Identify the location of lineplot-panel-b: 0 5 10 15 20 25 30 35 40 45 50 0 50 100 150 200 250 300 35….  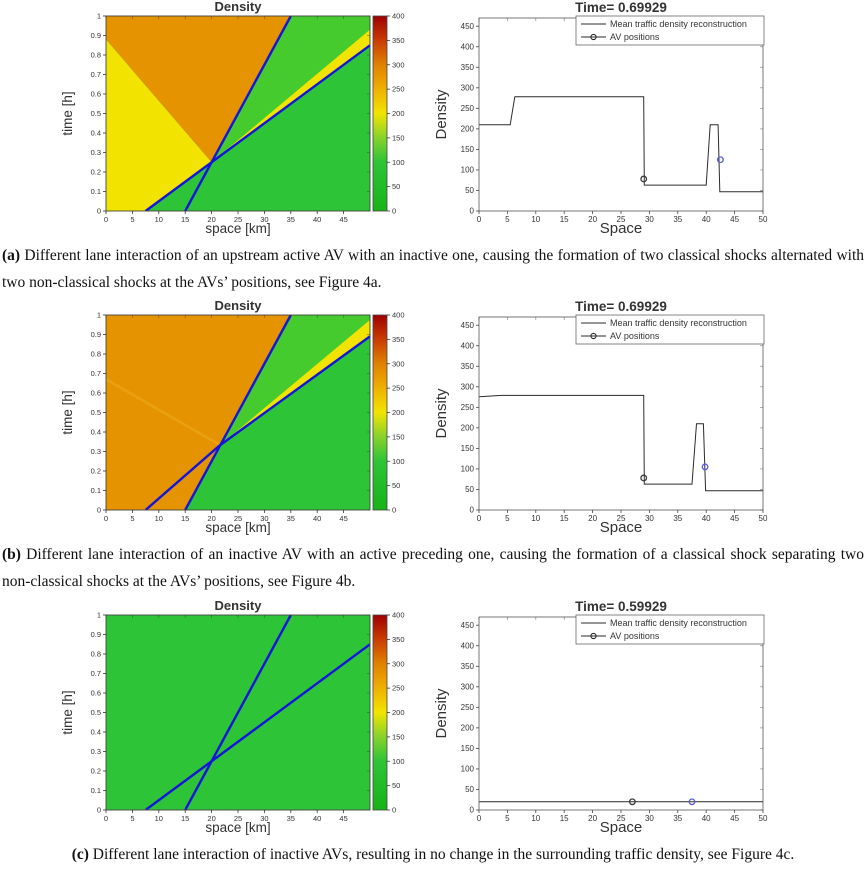
(648, 417).